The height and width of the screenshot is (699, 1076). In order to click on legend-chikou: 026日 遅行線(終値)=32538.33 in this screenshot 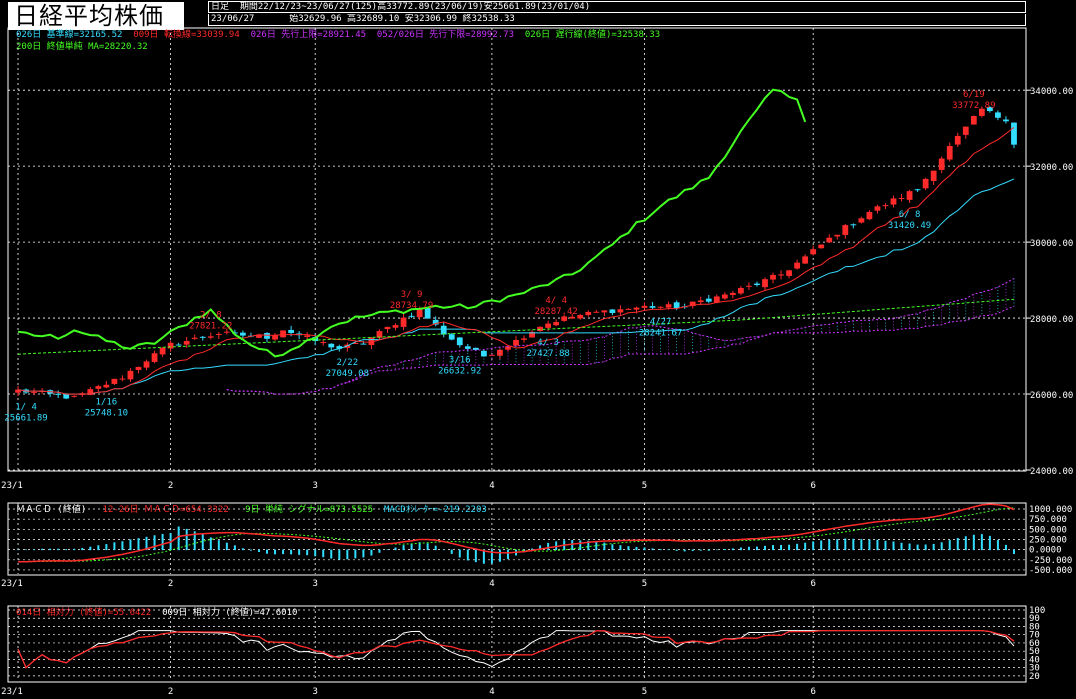, I will do `click(592, 35)`.